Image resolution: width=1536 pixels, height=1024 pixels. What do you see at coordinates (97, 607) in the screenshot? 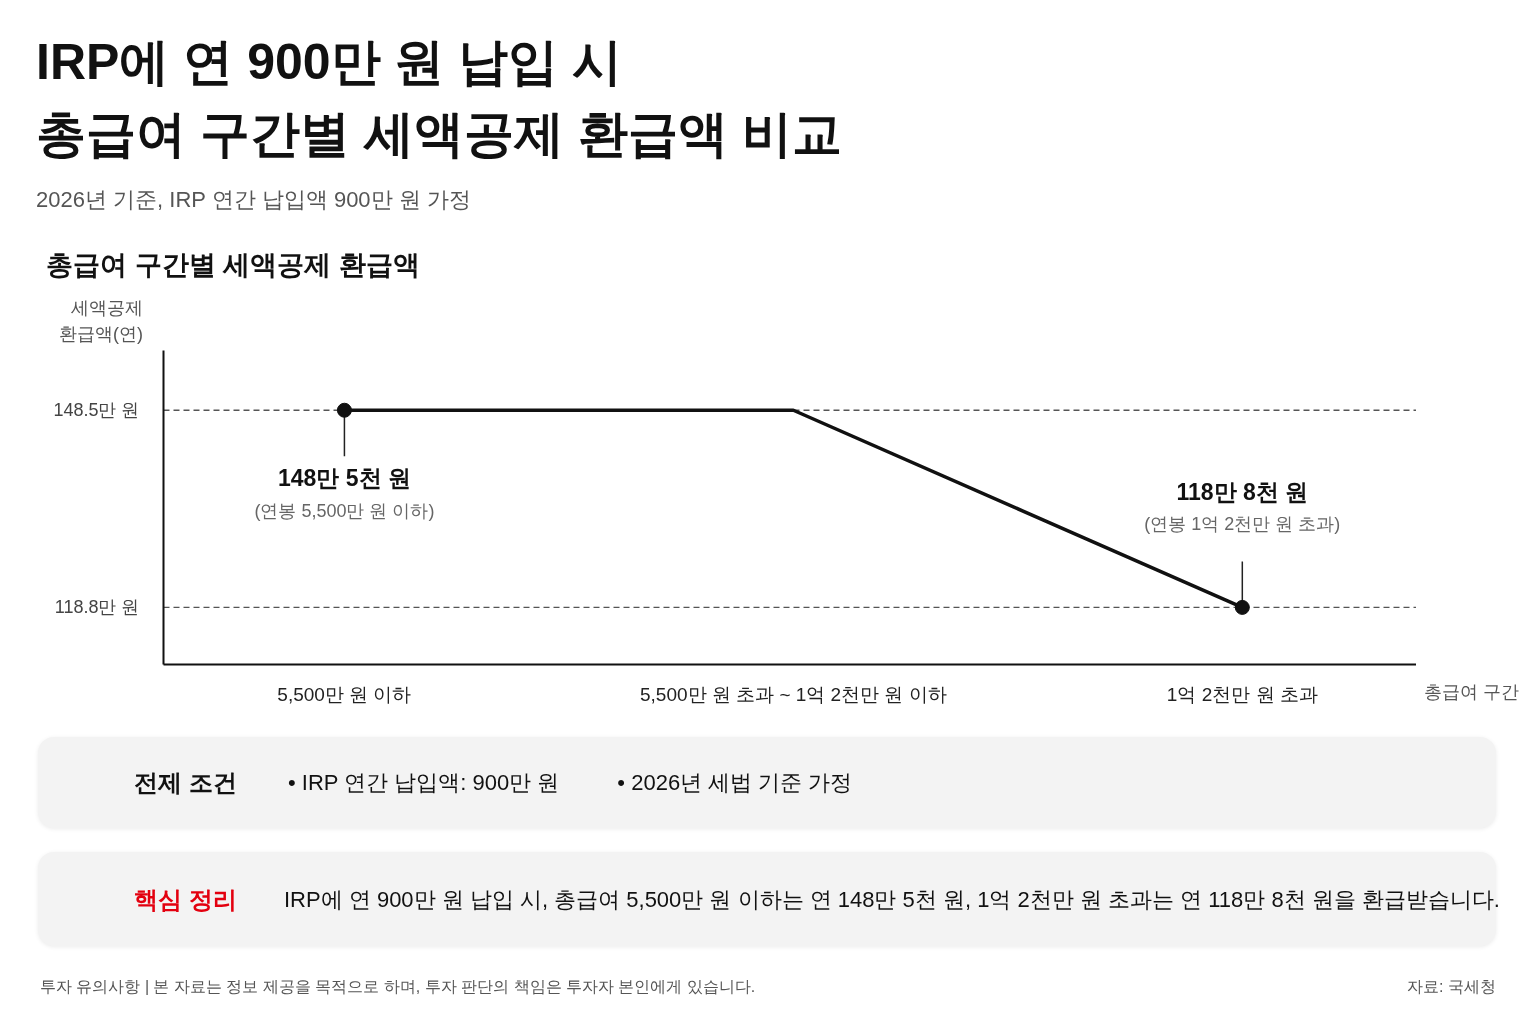
I see `y-tick-label: 118.8만 원` at bounding box center [97, 607].